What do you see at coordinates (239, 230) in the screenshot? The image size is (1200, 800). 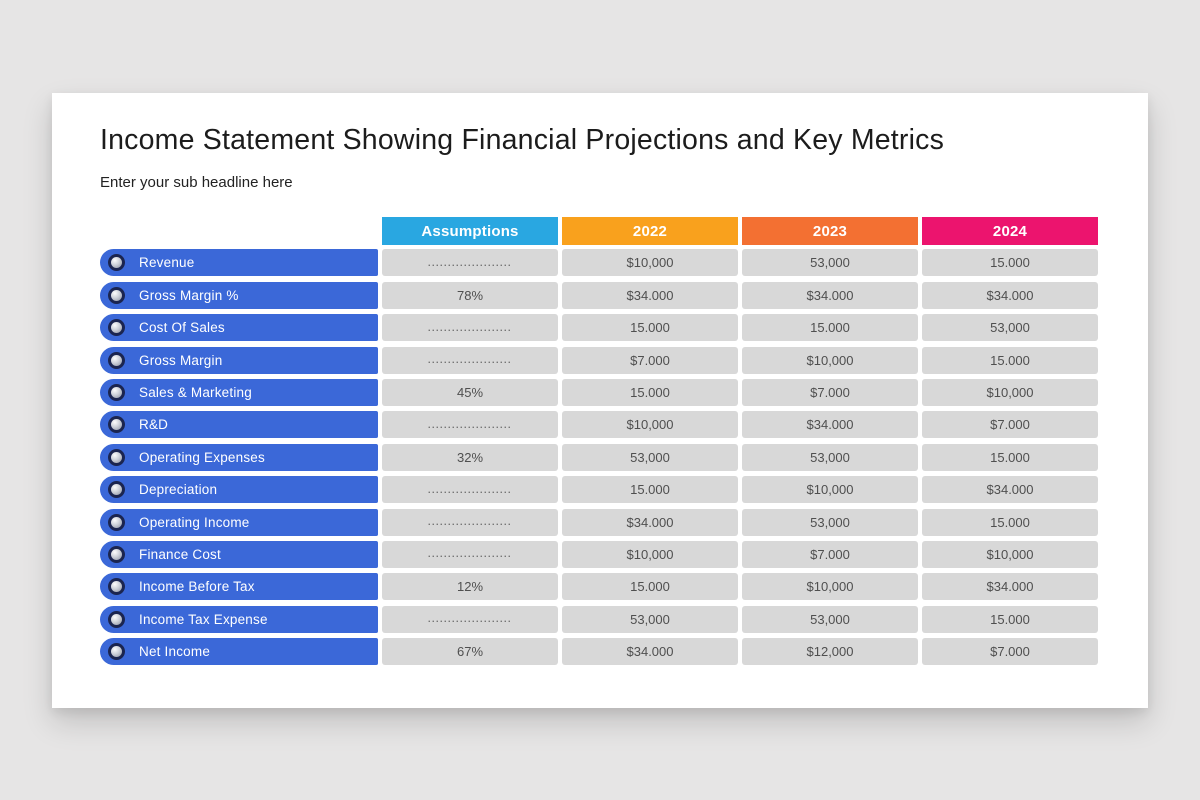 I see `header-spacer` at bounding box center [239, 230].